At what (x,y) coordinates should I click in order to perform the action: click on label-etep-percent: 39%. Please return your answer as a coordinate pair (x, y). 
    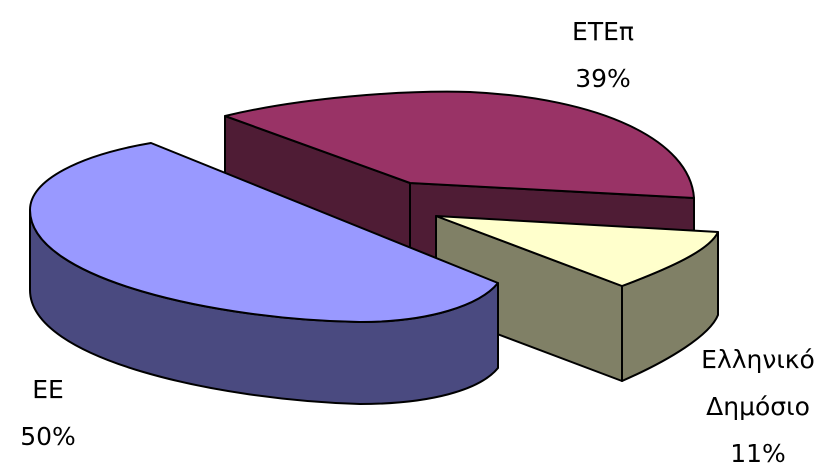
    Looking at the image, I should click on (603, 78).